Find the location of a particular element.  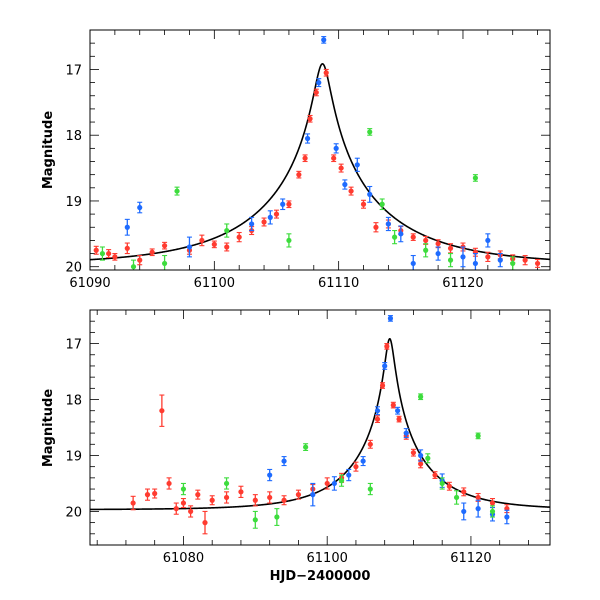

series-green is located at coordinates (338, 461).